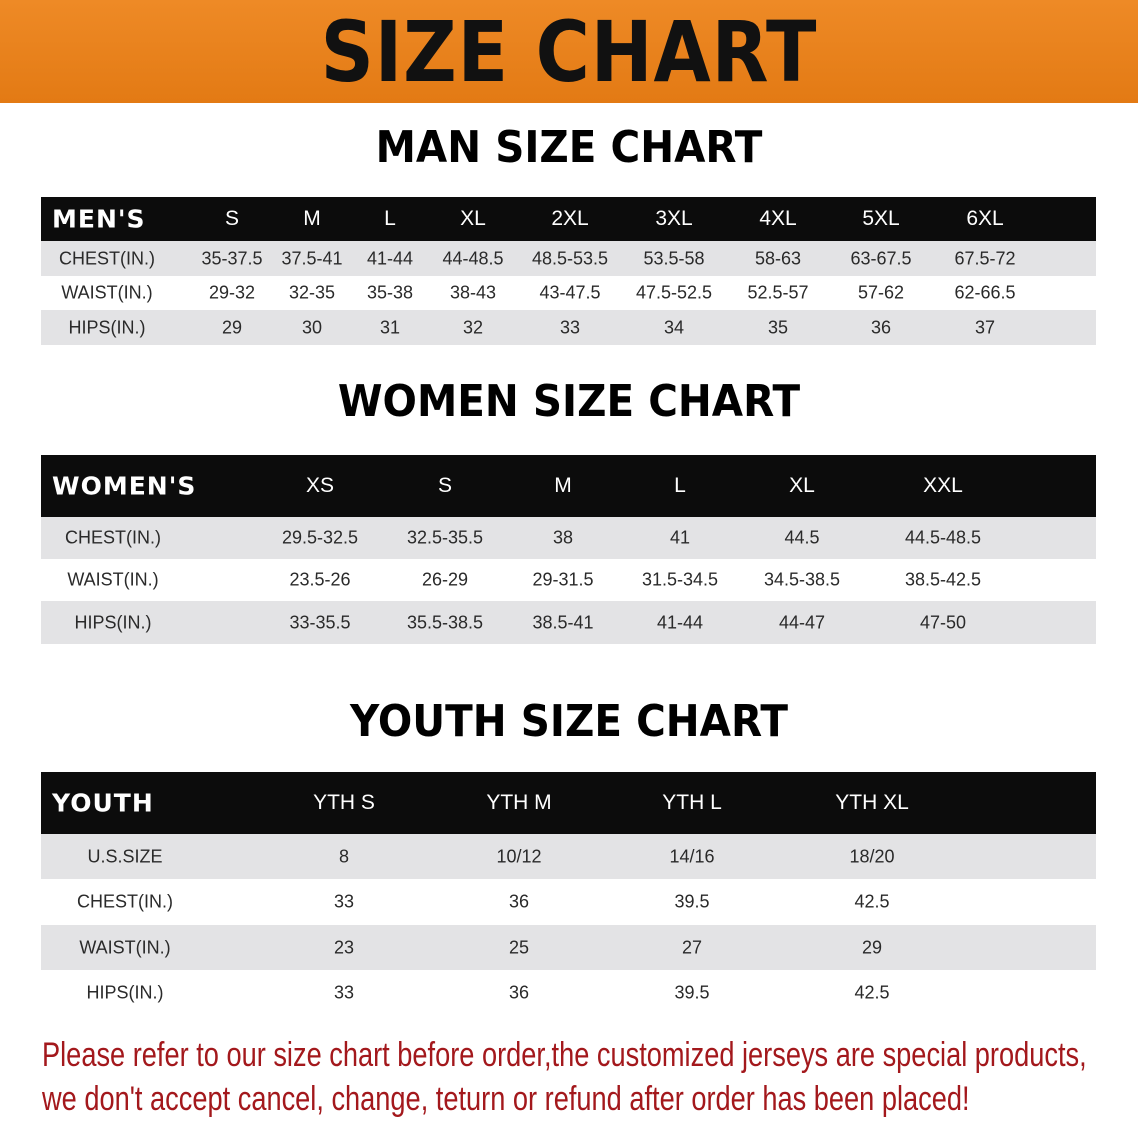 The height and width of the screenshot is (1132, 1138). Describe the element at coordinates (473, 258) in the screenshot. I see `table-cell: 44-48.5` at that location.